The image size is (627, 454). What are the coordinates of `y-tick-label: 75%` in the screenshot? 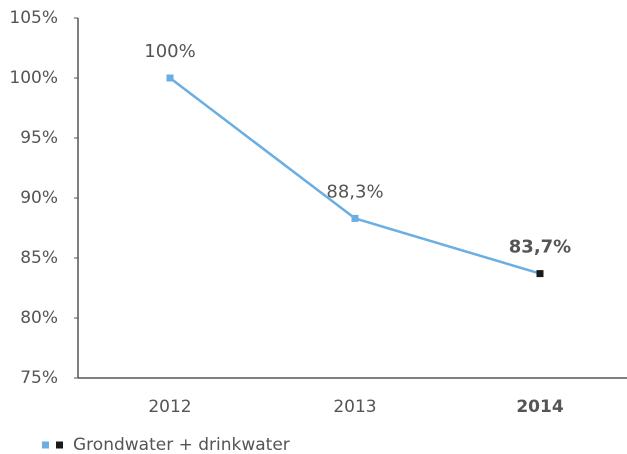 It's located at (39, 378).